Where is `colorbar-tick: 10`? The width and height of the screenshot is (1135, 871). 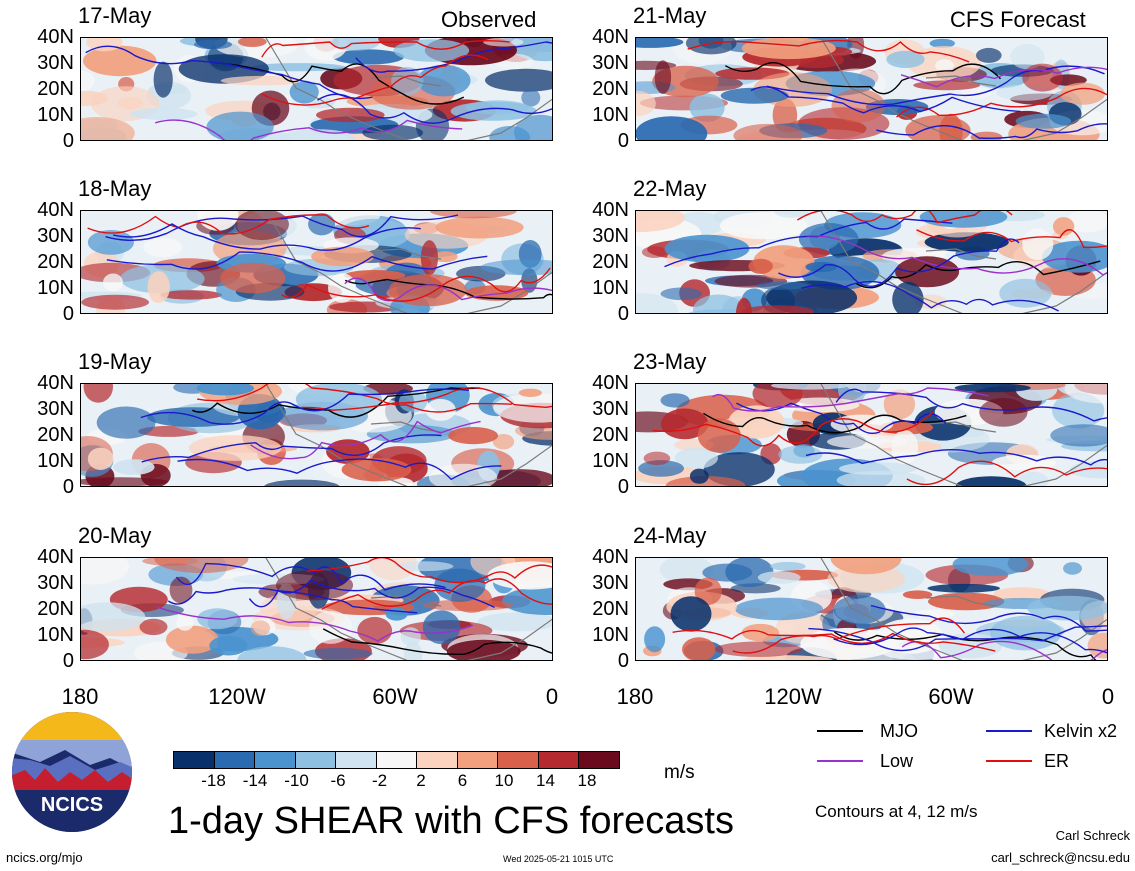 colorbar-tick: 10 is located at coordinates (504, 780).